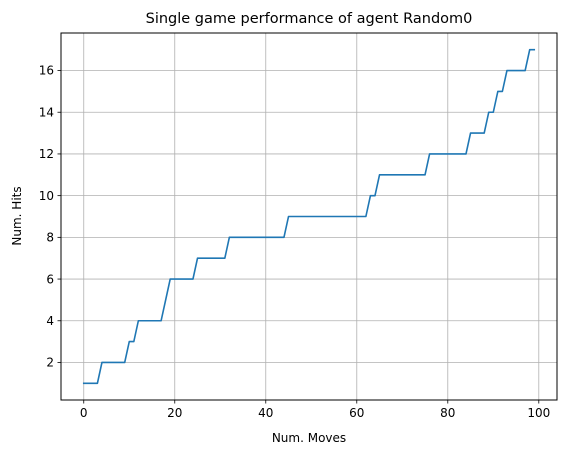 Image resolution: width=563 pixels, height=455 pixels. Describe the element at coordinates (50, 217) in the screenshot. I see `y-axis: 2 4 6 8 10 12 14 16` at that location.